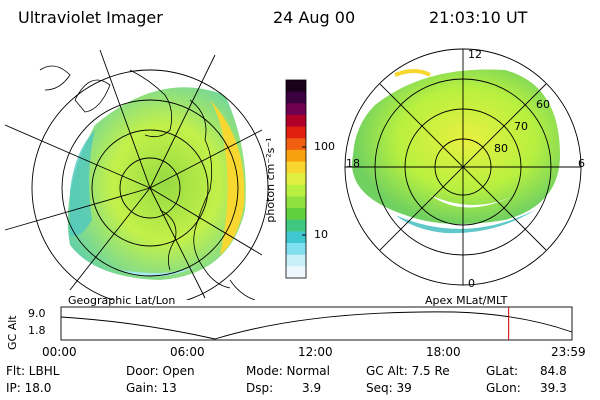 The width and height of the screenshot is (600, 400). I want to click on altitude-ymax-label: 9.0, so click(37, 313).